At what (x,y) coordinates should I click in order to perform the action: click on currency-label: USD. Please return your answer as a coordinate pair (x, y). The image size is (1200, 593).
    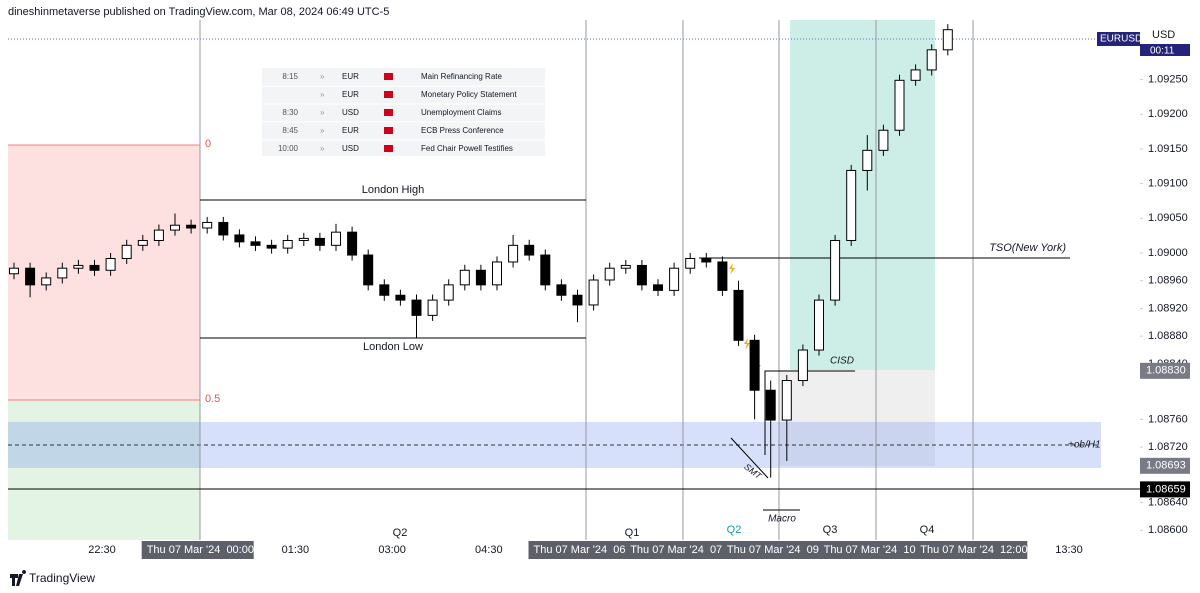
    Looking at the image, I should click on (1163, 35).